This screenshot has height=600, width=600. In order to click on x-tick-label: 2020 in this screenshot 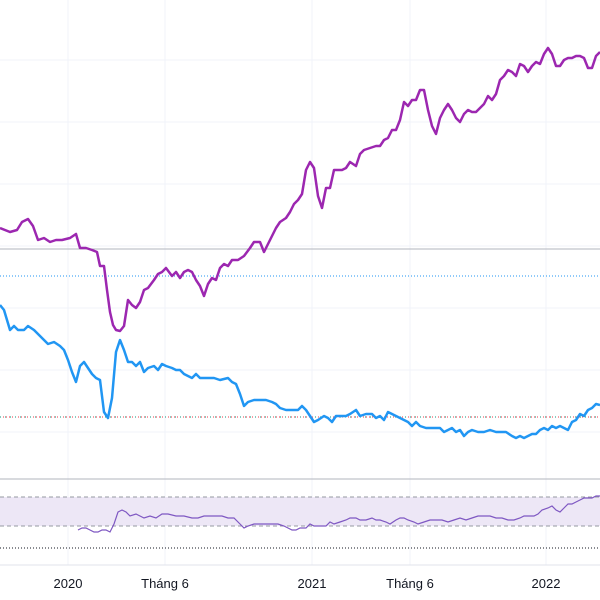, I will do `click(68, 583)`.